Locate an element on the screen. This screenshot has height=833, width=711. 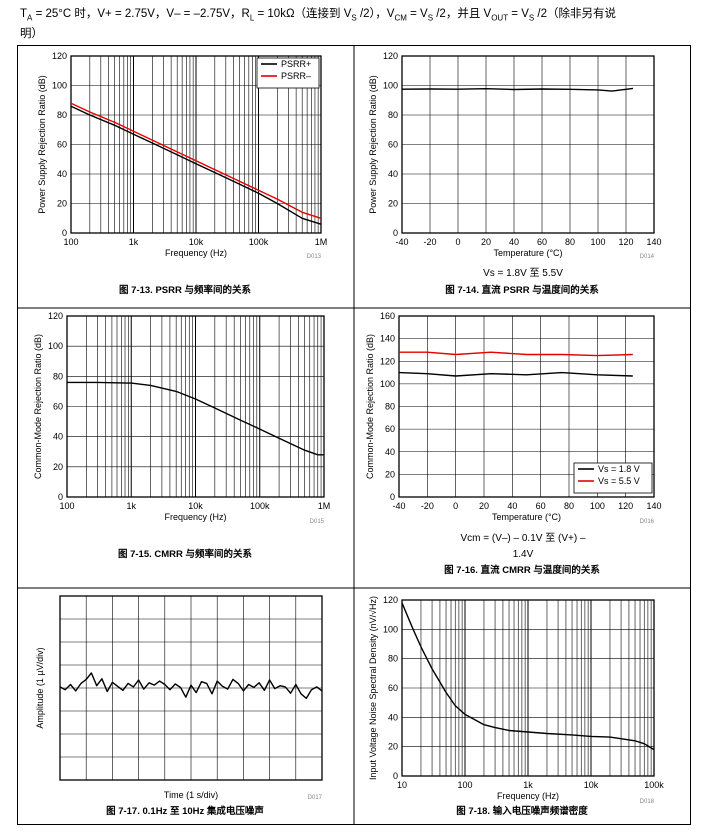
legend: PSRR+ PSRR– is located at coordinates (288, 73).